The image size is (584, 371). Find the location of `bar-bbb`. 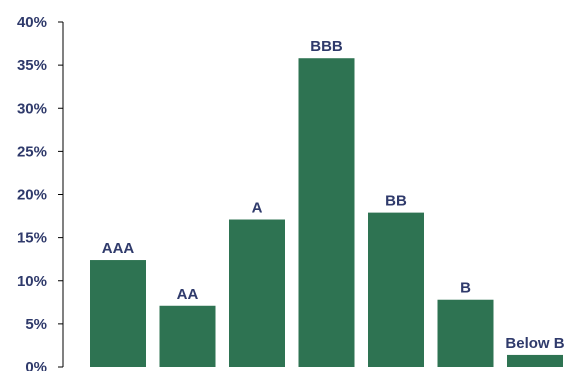

bar-bbb is located at coordinates (326, 212).